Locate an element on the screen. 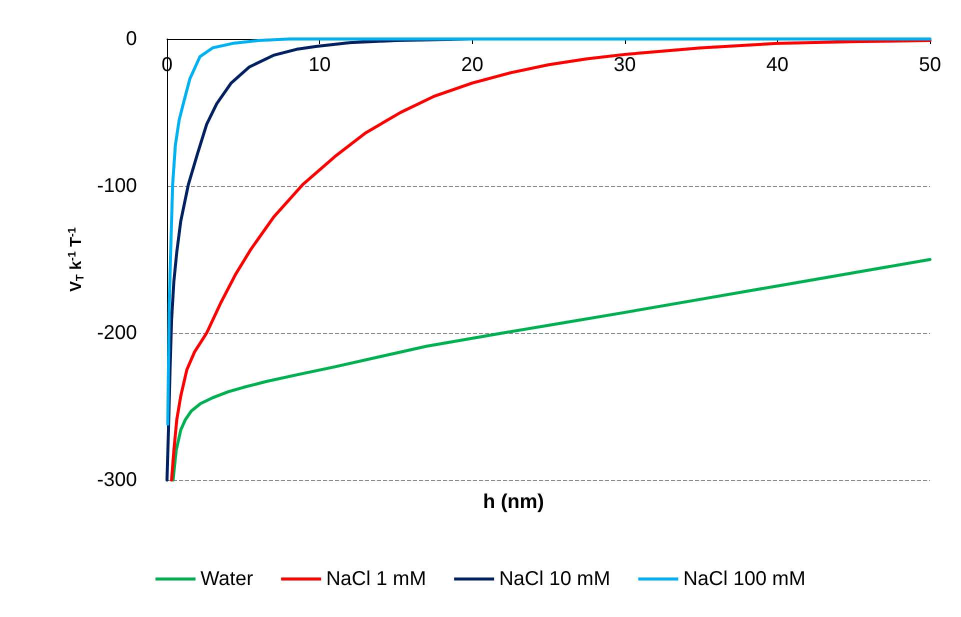 The image size is (961, 617). legend-label: NaCl 1 mM is located at coordinates (376, 579).